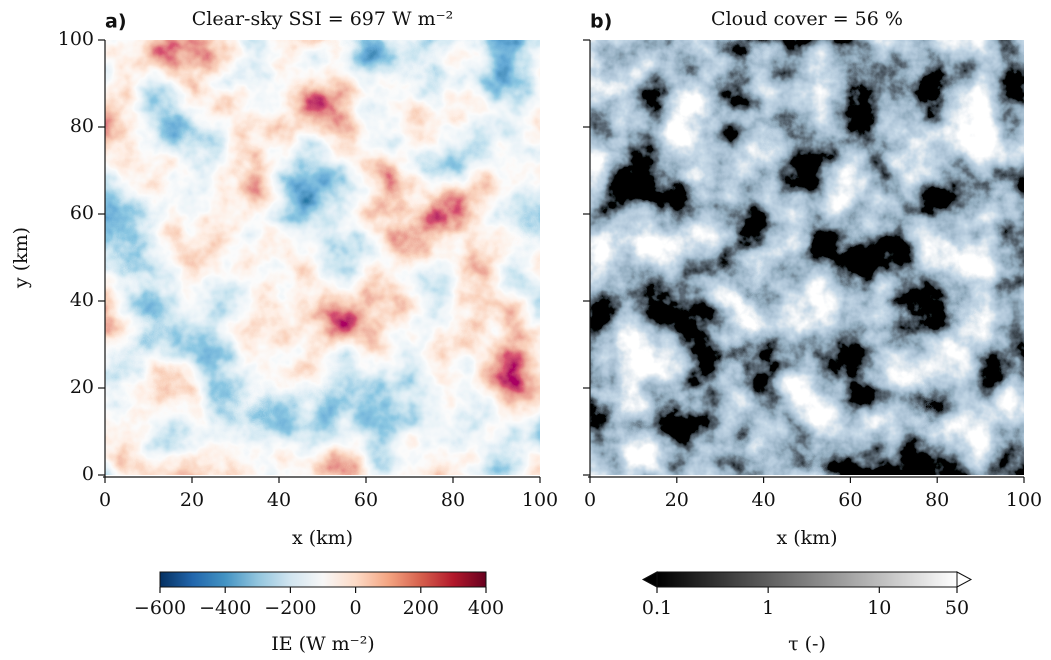 The image size is (1051, 660). What do you see at coordinates (421, 608) in the screenshot?
I see `colorbar-tick-label: 200` at bounding box center [421, 608].